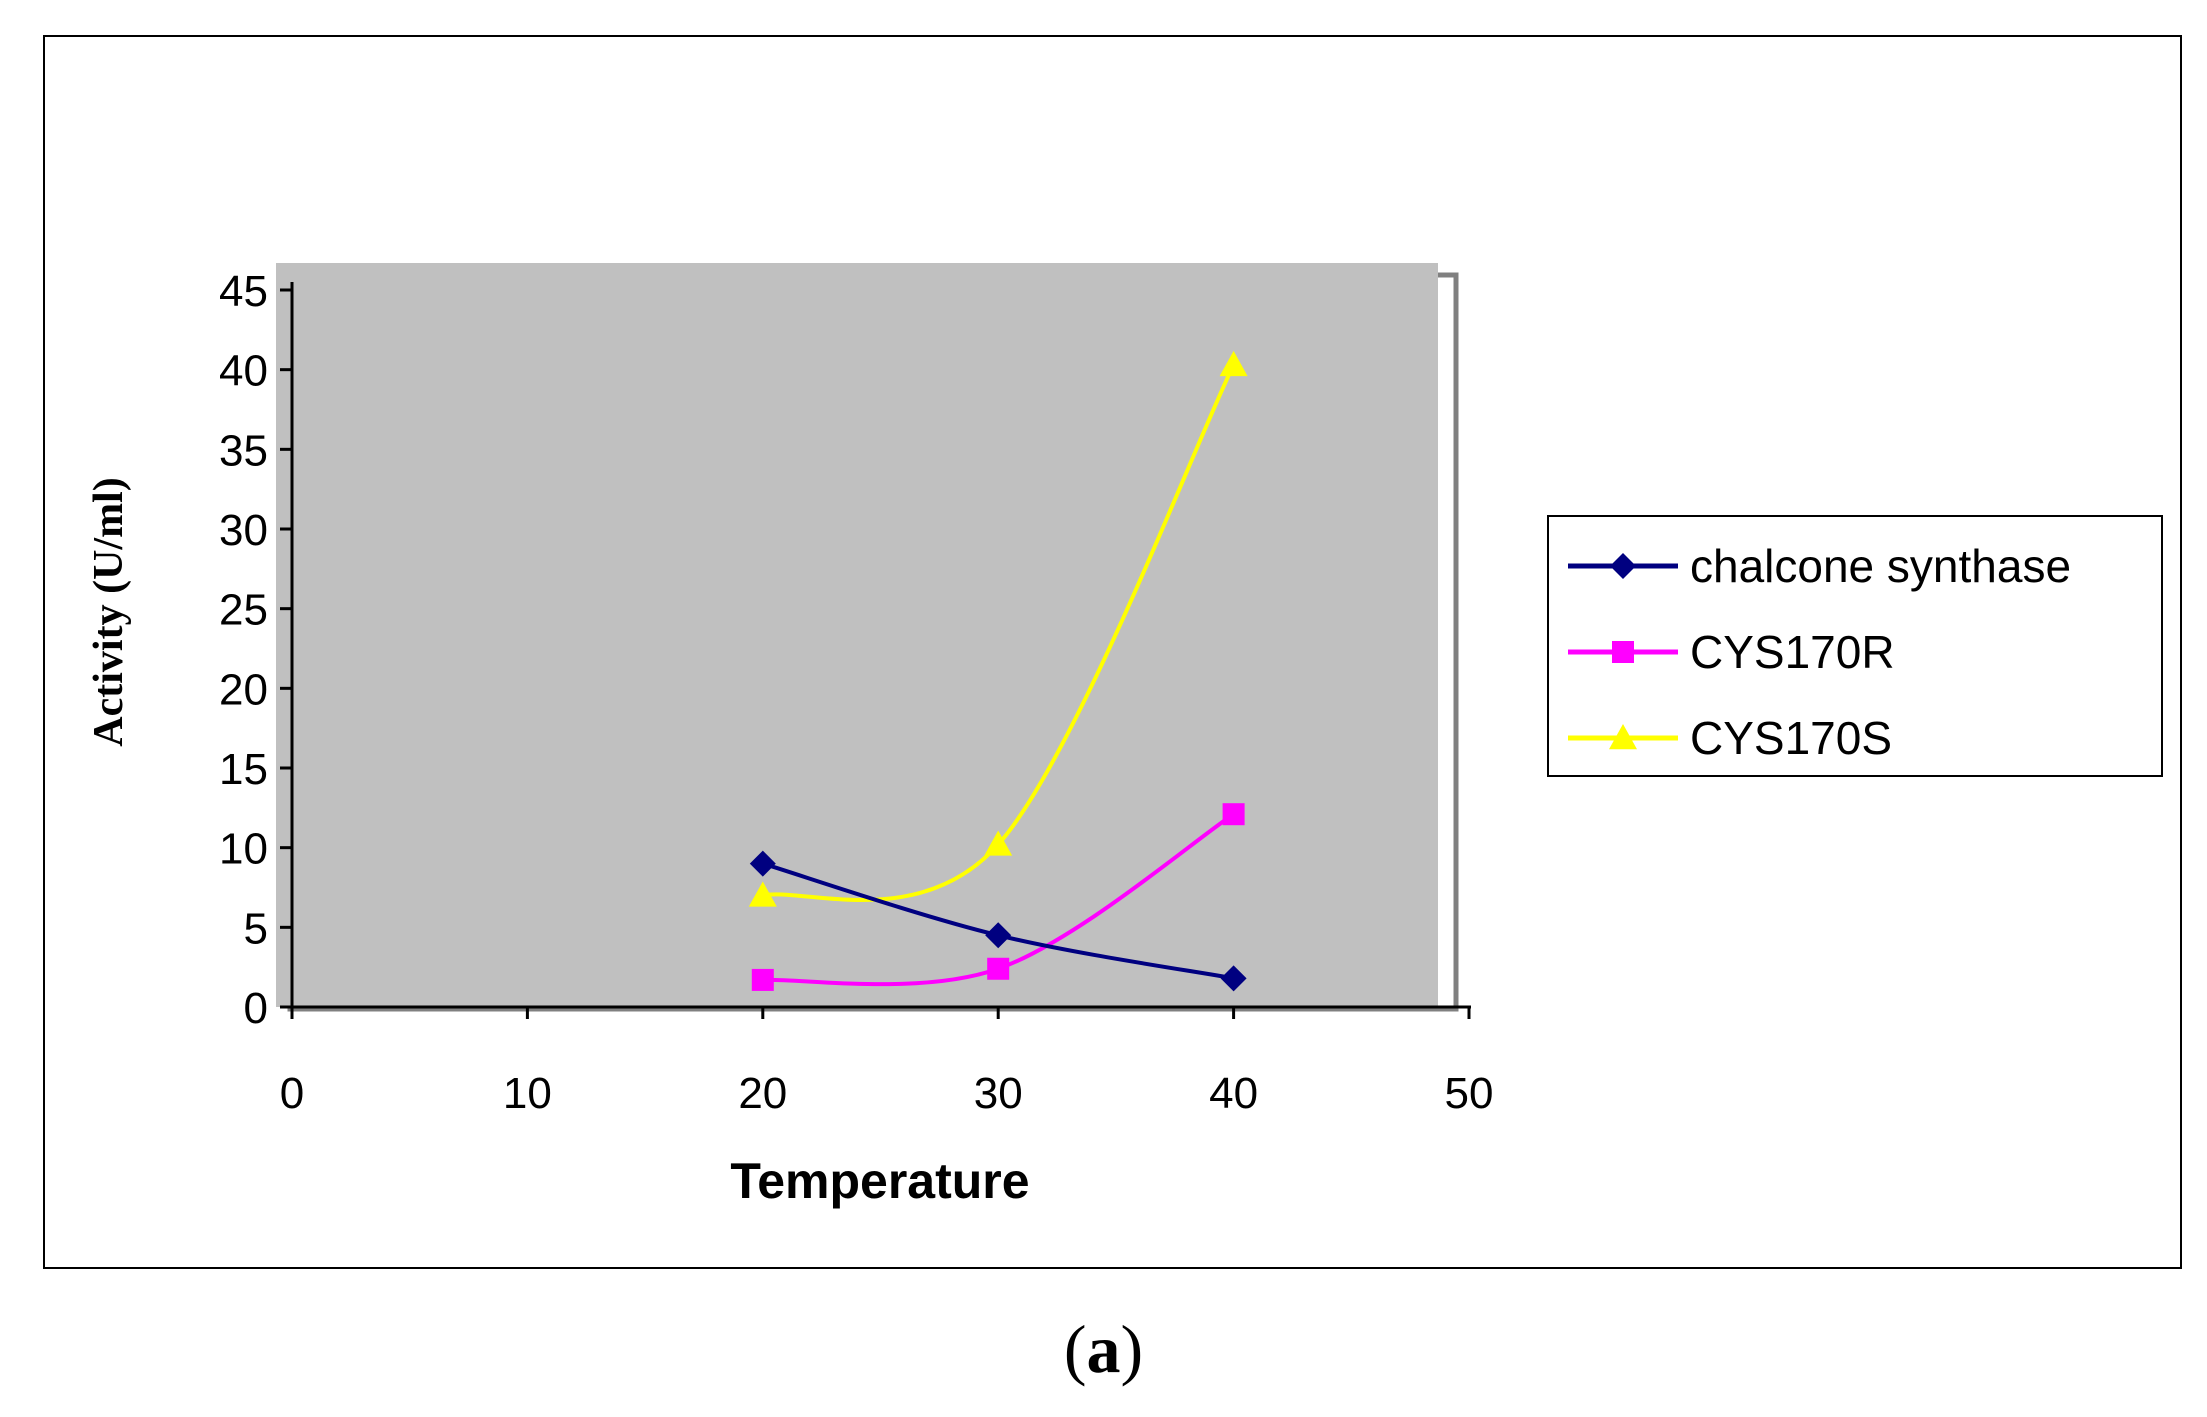  What do you see at coordinates (998, 1093) in the screenshot?
I see `x-tick-label: 30` at bounding box center [998, 1093].